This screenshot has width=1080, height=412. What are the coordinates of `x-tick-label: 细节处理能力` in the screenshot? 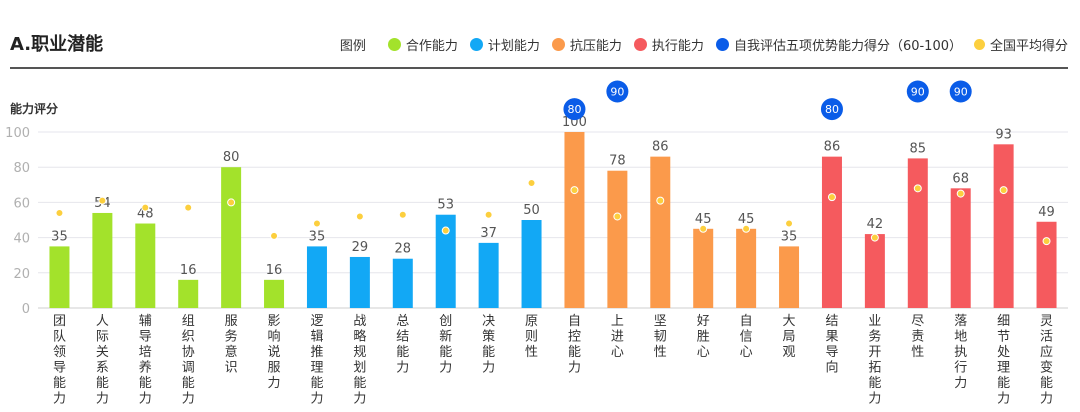 It's located at (1003, 360).